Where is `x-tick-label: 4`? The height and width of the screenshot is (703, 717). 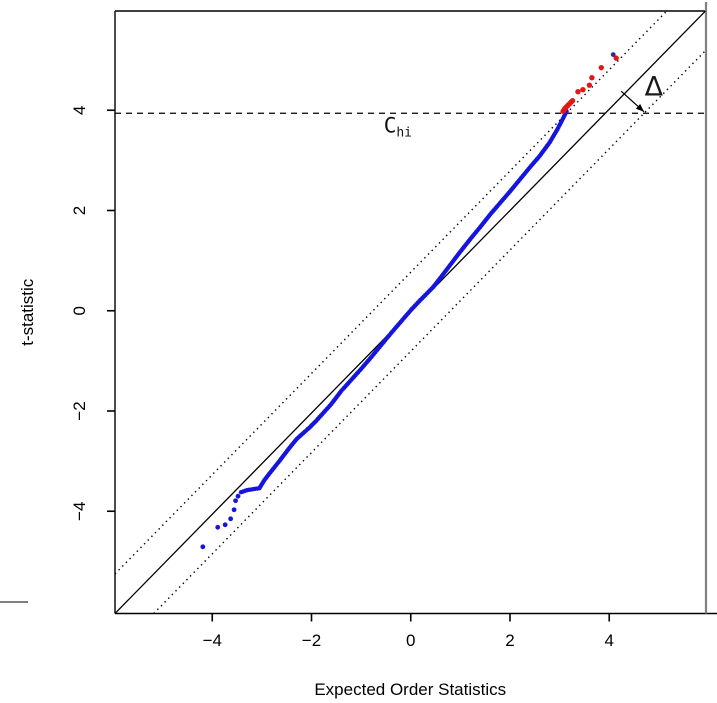
x-tick-label: 4 is located at coordinates (608, 640).